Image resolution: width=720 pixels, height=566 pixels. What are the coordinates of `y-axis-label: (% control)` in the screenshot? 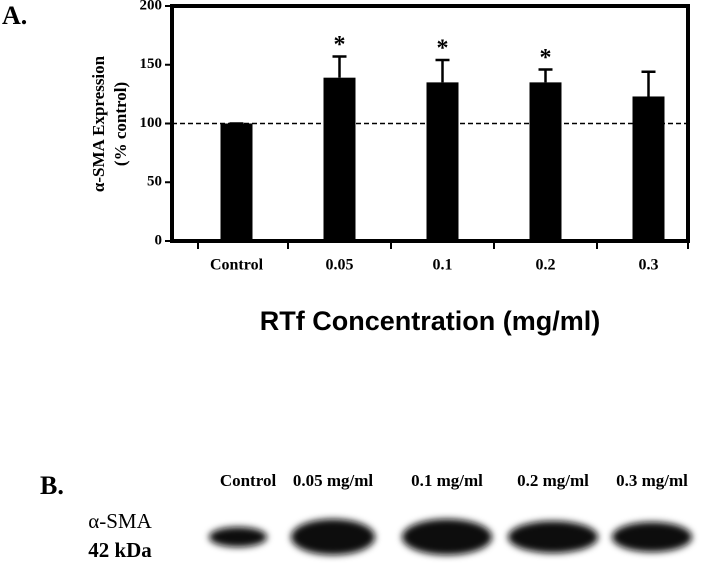 It's located at (120, 124).